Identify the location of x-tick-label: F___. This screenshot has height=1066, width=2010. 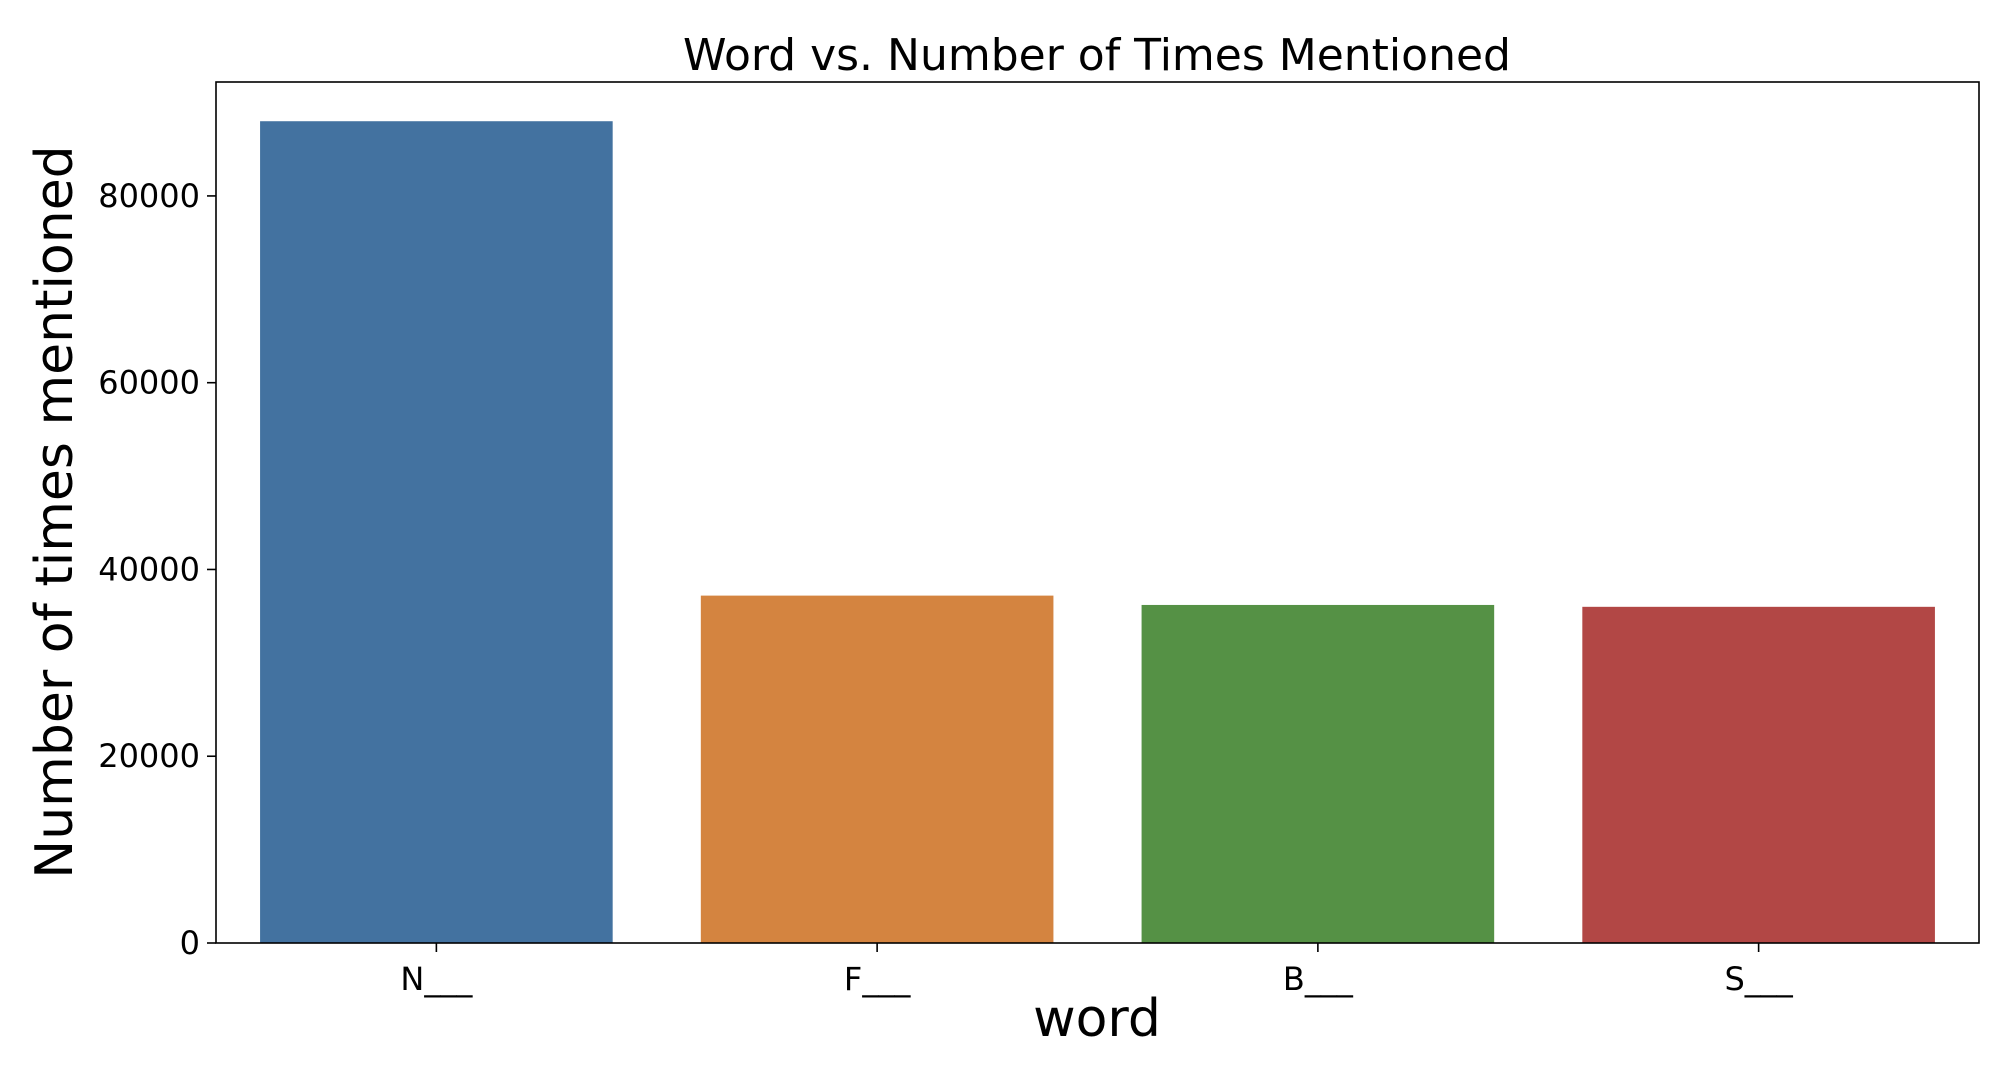
(877, 979).